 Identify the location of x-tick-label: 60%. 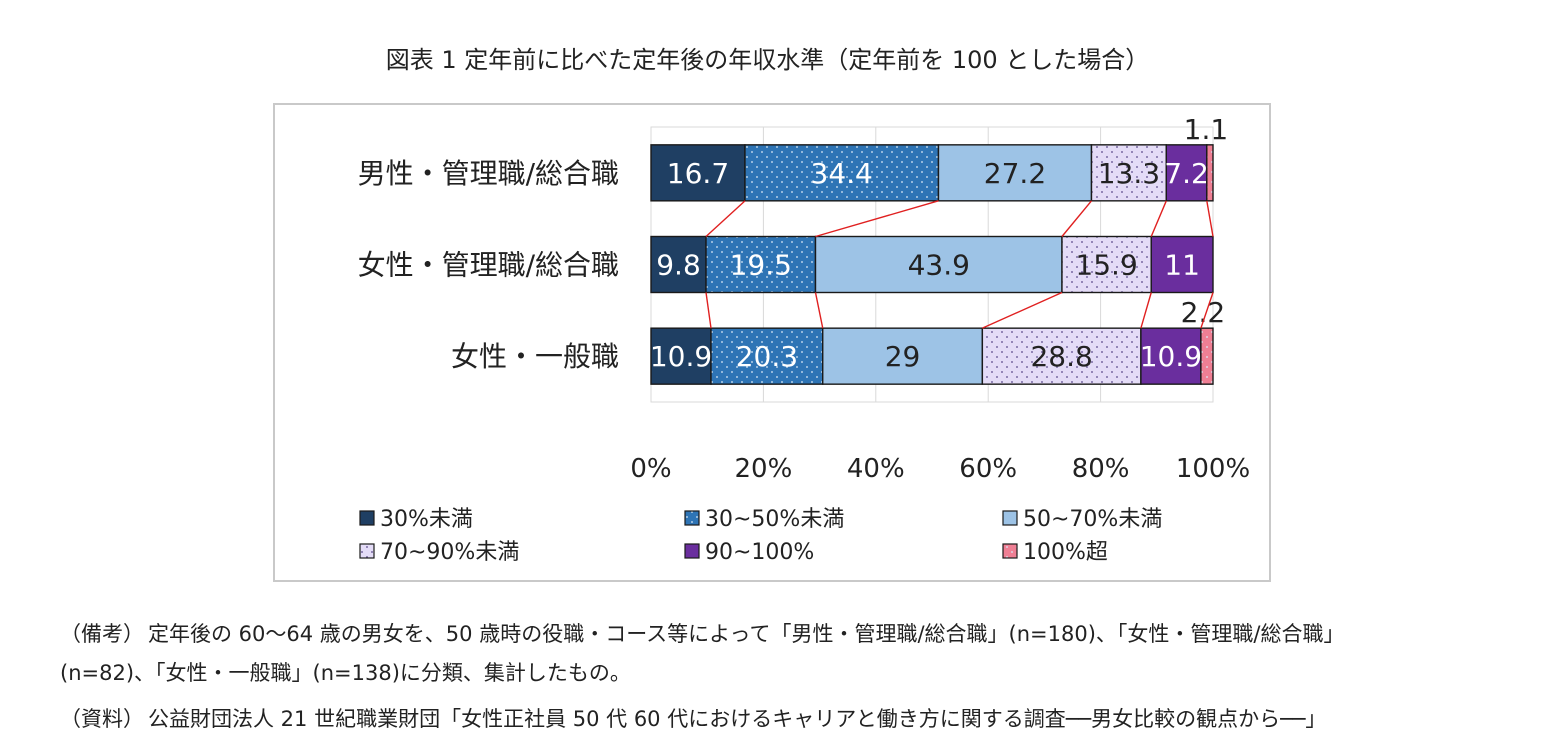
(988, 469).